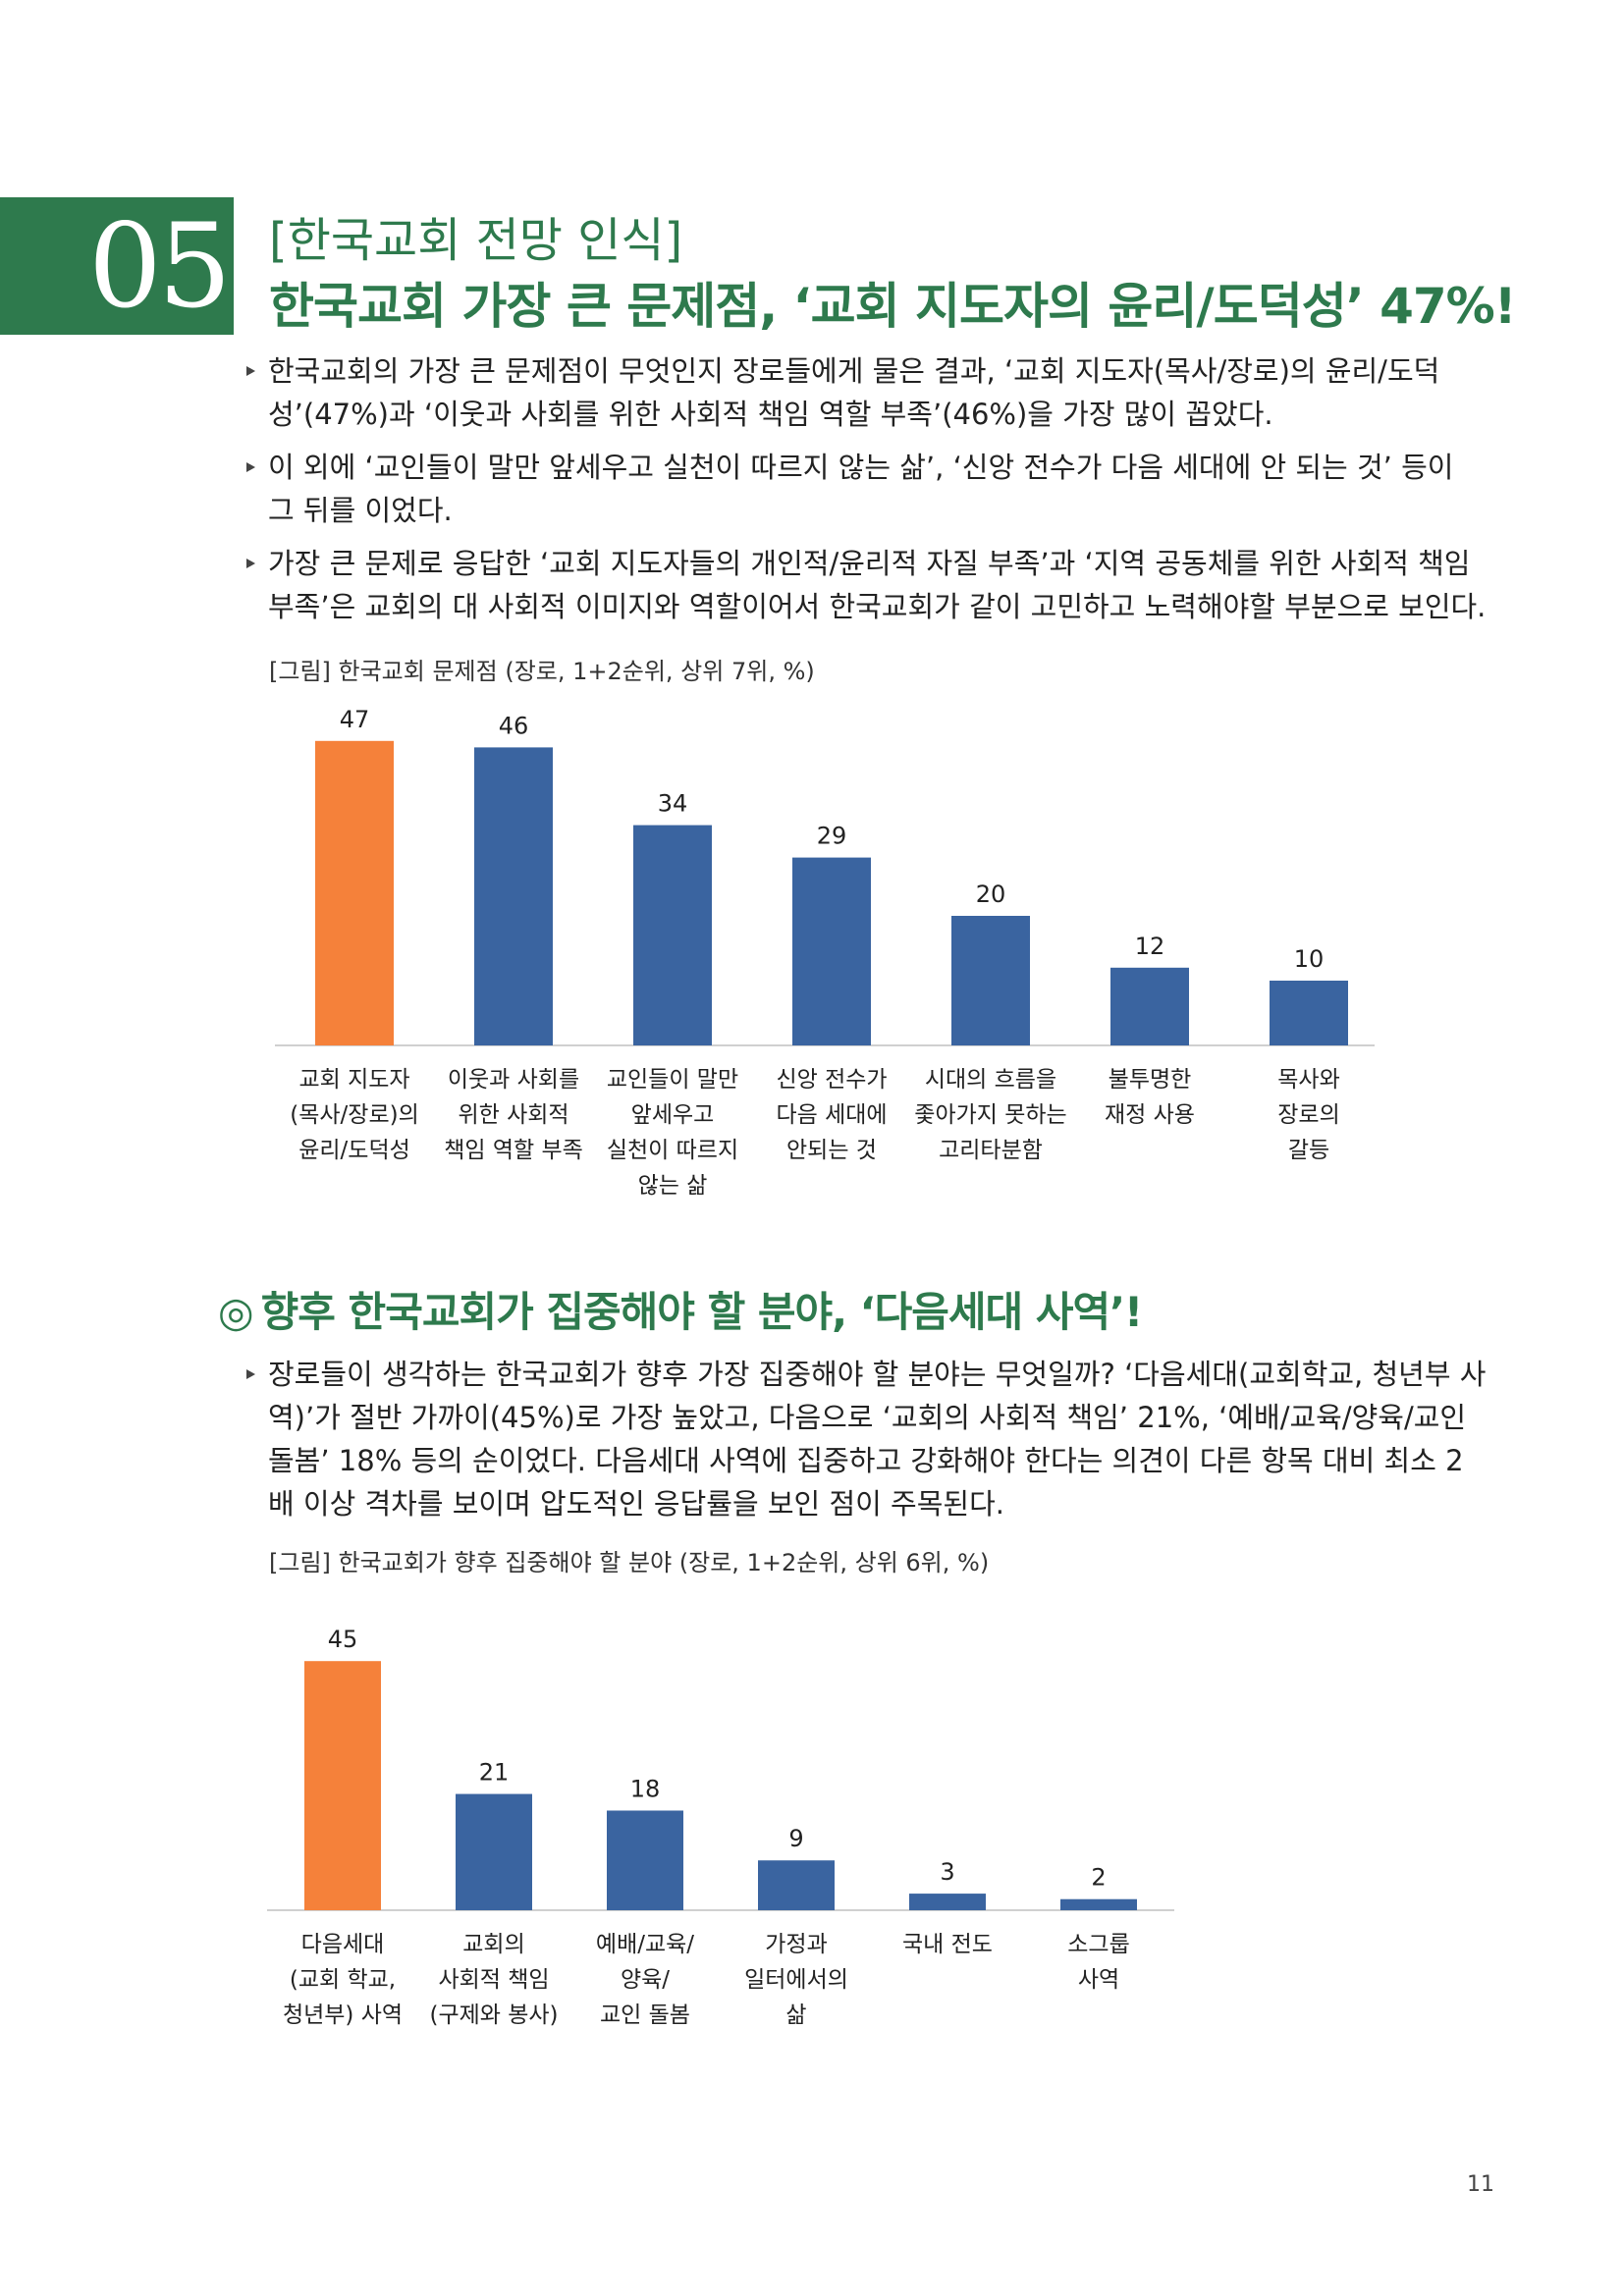 The image size is (1623, 2296). I want to click on category-label-line: 청년부) 사역, so click(343, 2015).